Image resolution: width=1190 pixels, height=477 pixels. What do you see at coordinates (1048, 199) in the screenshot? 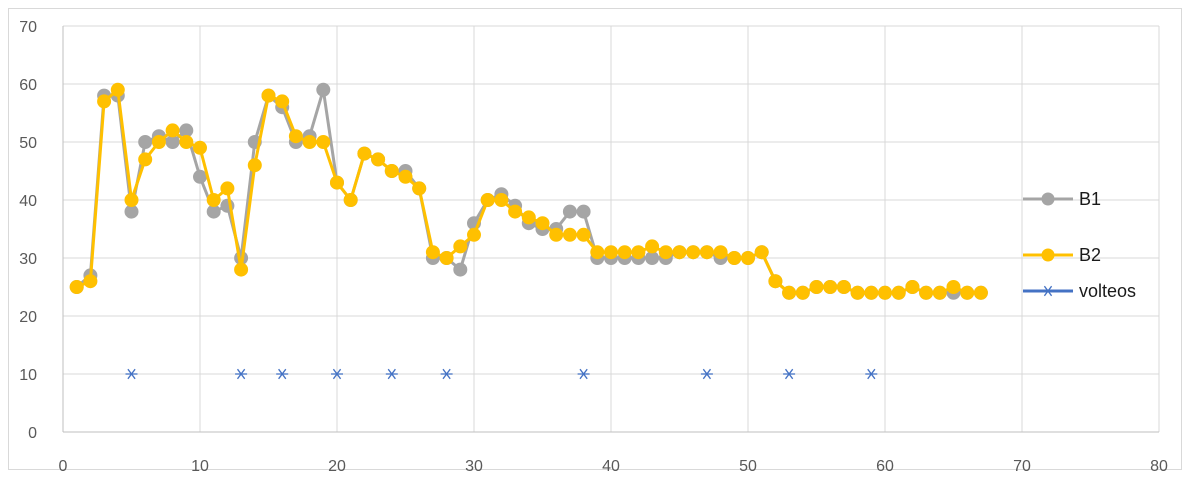
I see `legend-marker-b1` at bounding box center [1048, 199].